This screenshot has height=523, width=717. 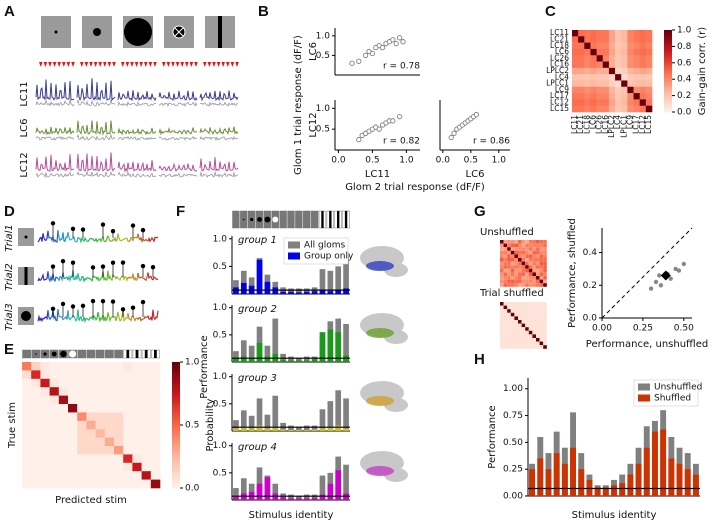 I want to click on legend-label: All gloms, so click(x=325, y=246).